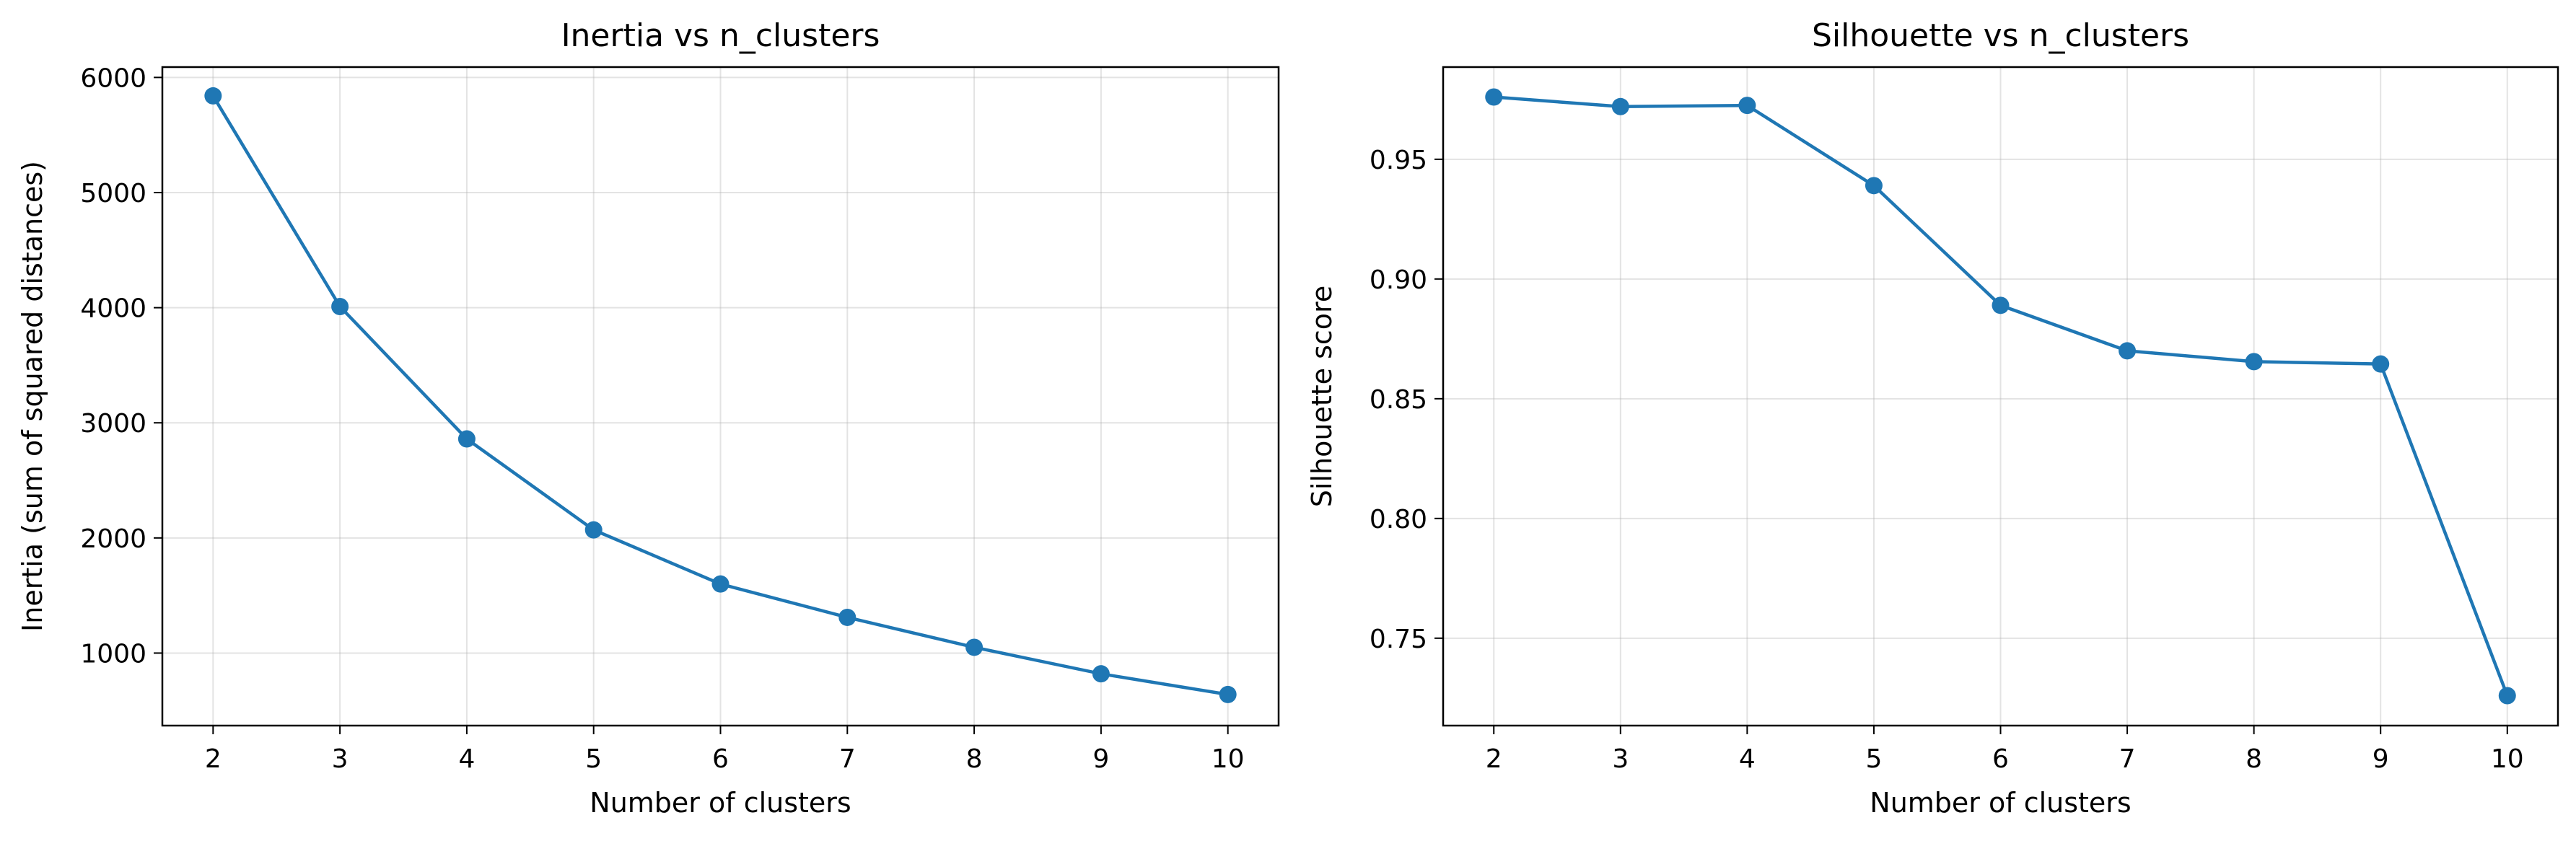 This screenshot has height=841, width=2576. Describe the element at coordinates (720, 803) in the screenshot. I see `inertia-x-axis-label: Number of clusters` at that location.